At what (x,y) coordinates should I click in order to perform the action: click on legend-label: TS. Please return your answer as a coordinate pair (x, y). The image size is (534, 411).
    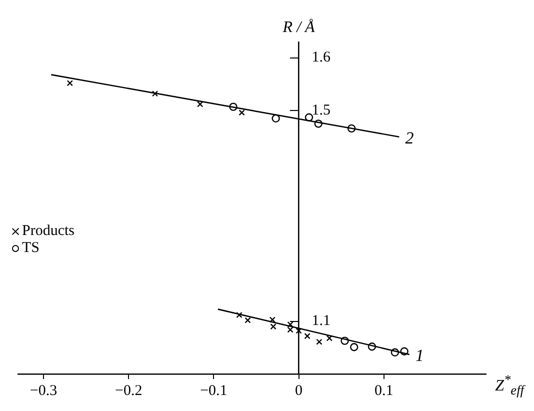
    Looking at the image, I should click on (31, 248).